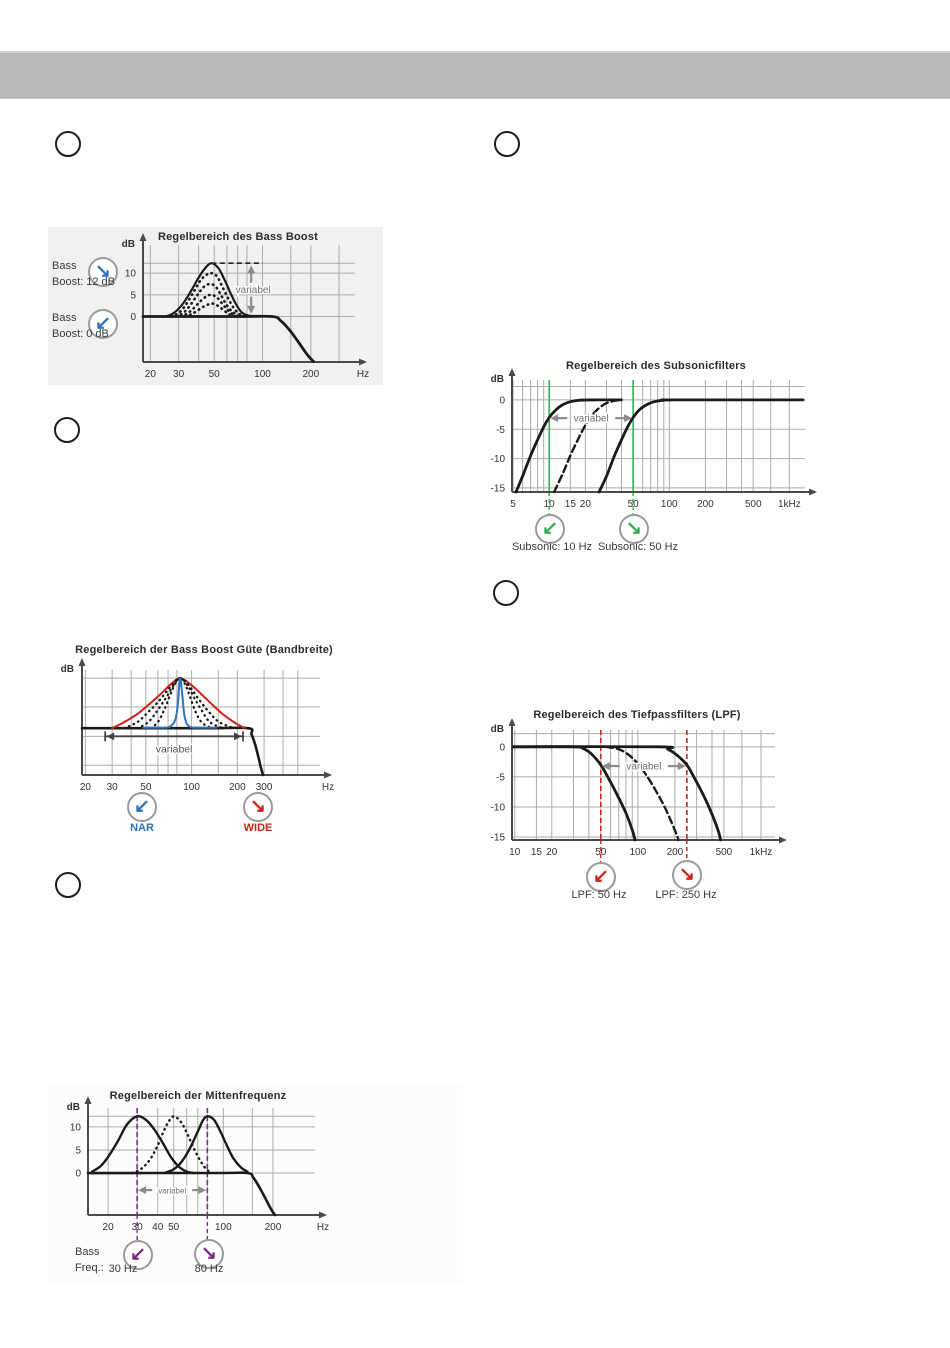 This screenshot has width=950, height=1348. Describe the element at coordinates (245, 306) in the screenshot. I see `bass-boost-plot: 20 30 50 100 200 0 5 10 dB Hz variabel` at that location.